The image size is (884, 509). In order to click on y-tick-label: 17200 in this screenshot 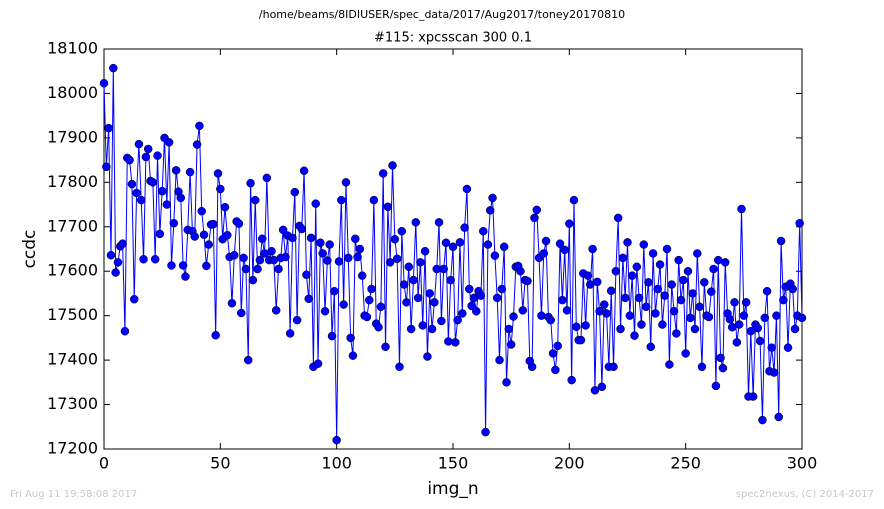, I will do `click(72, 448)`.